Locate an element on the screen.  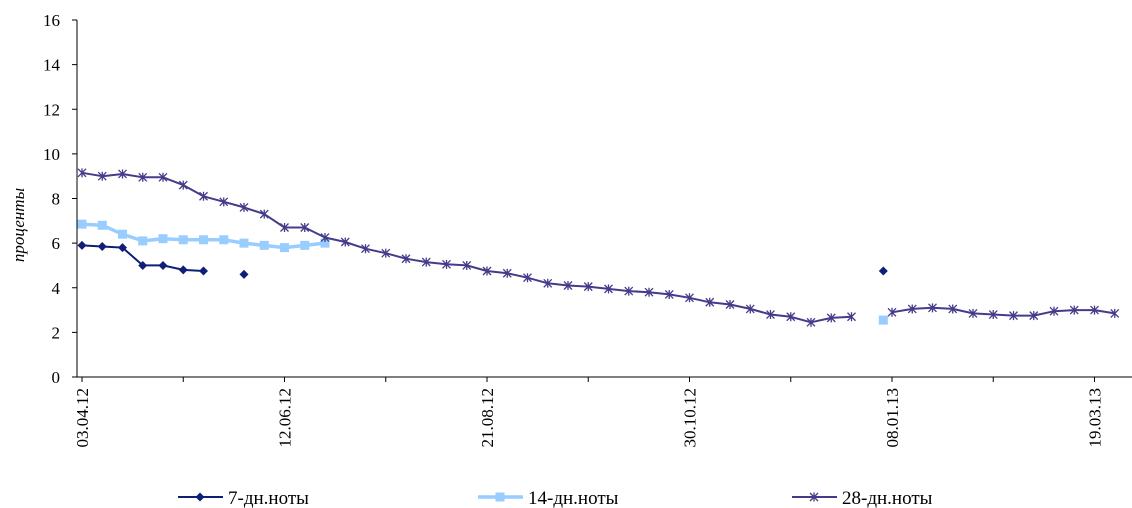
x-tick-label: 30.10.12 is located at coordinates (690, 418).